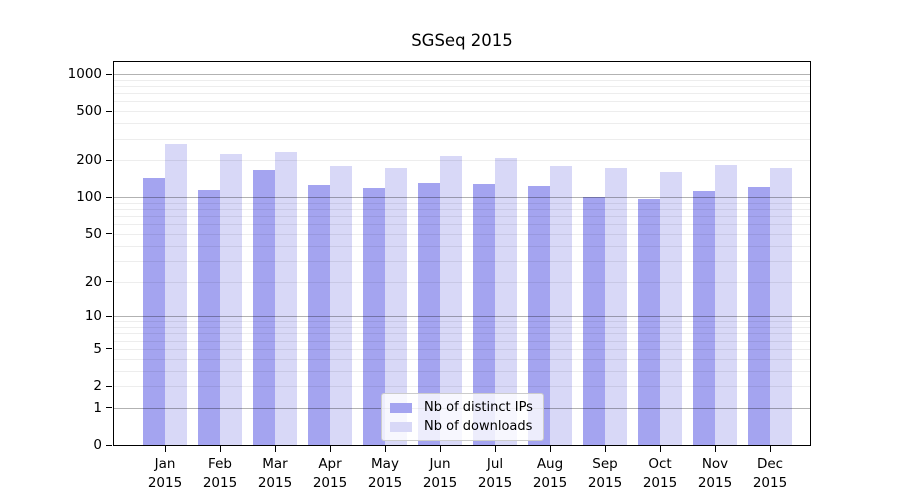 Image resolution: width=900 pixels, height=500 pixels. I want to click on y-tick-label-100: 100, so click(89, 197).